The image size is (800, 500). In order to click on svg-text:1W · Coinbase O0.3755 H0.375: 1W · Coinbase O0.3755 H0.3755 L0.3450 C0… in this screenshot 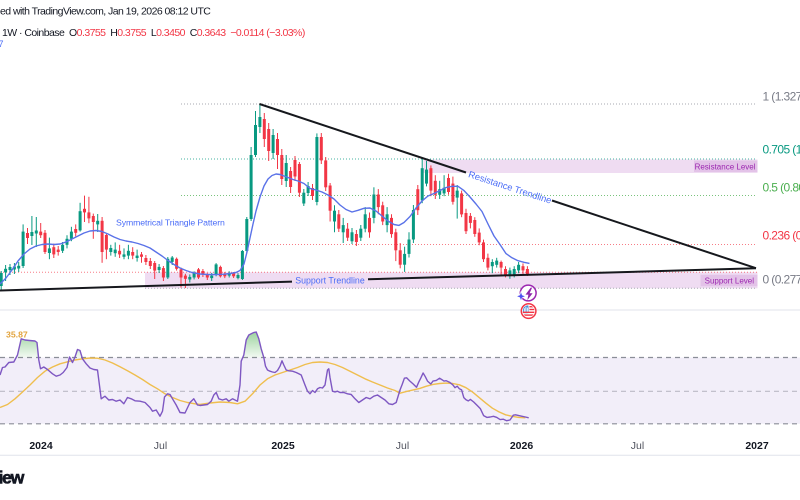, I will do `click(153, 33)`.